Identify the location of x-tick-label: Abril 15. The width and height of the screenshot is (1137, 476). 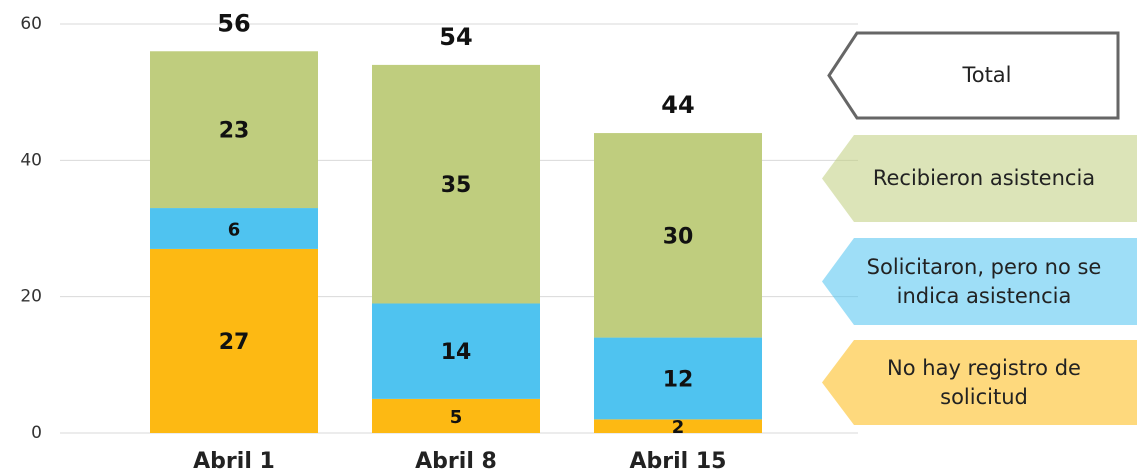
(678, 461).